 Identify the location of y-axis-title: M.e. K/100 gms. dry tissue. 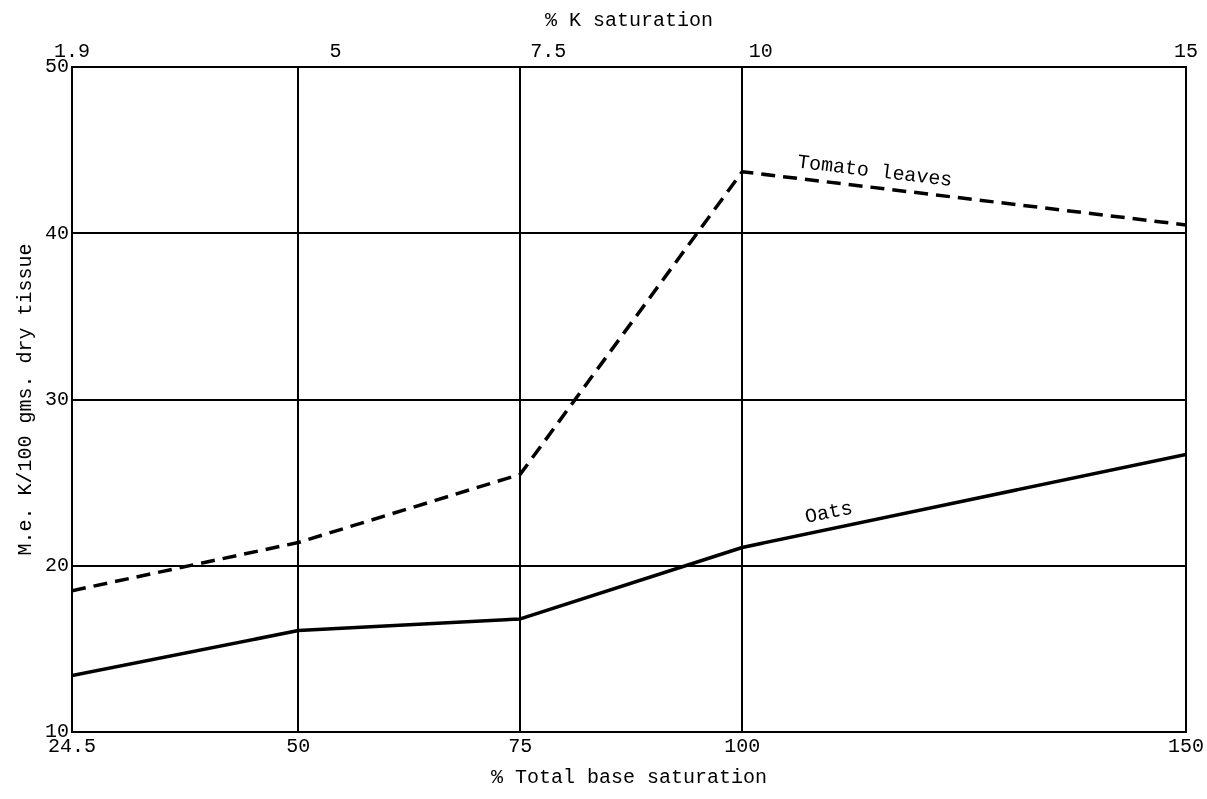
(26, 399).